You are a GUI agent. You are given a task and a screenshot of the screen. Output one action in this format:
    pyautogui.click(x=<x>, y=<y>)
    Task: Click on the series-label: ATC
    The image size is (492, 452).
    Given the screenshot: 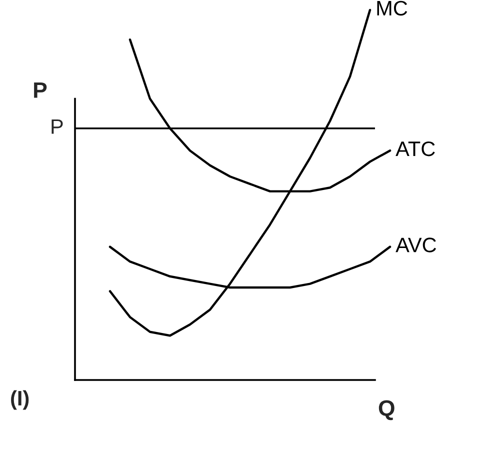 What is the action you would take?
    pyautogui.click(x=415, y=148)
    